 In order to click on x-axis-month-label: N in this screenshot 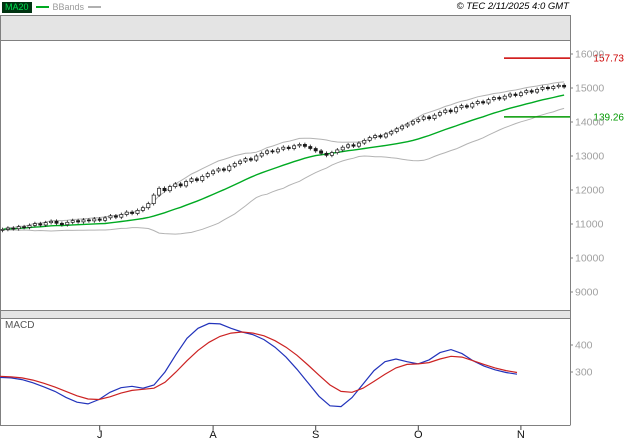, I will do `click(521, 434)`.